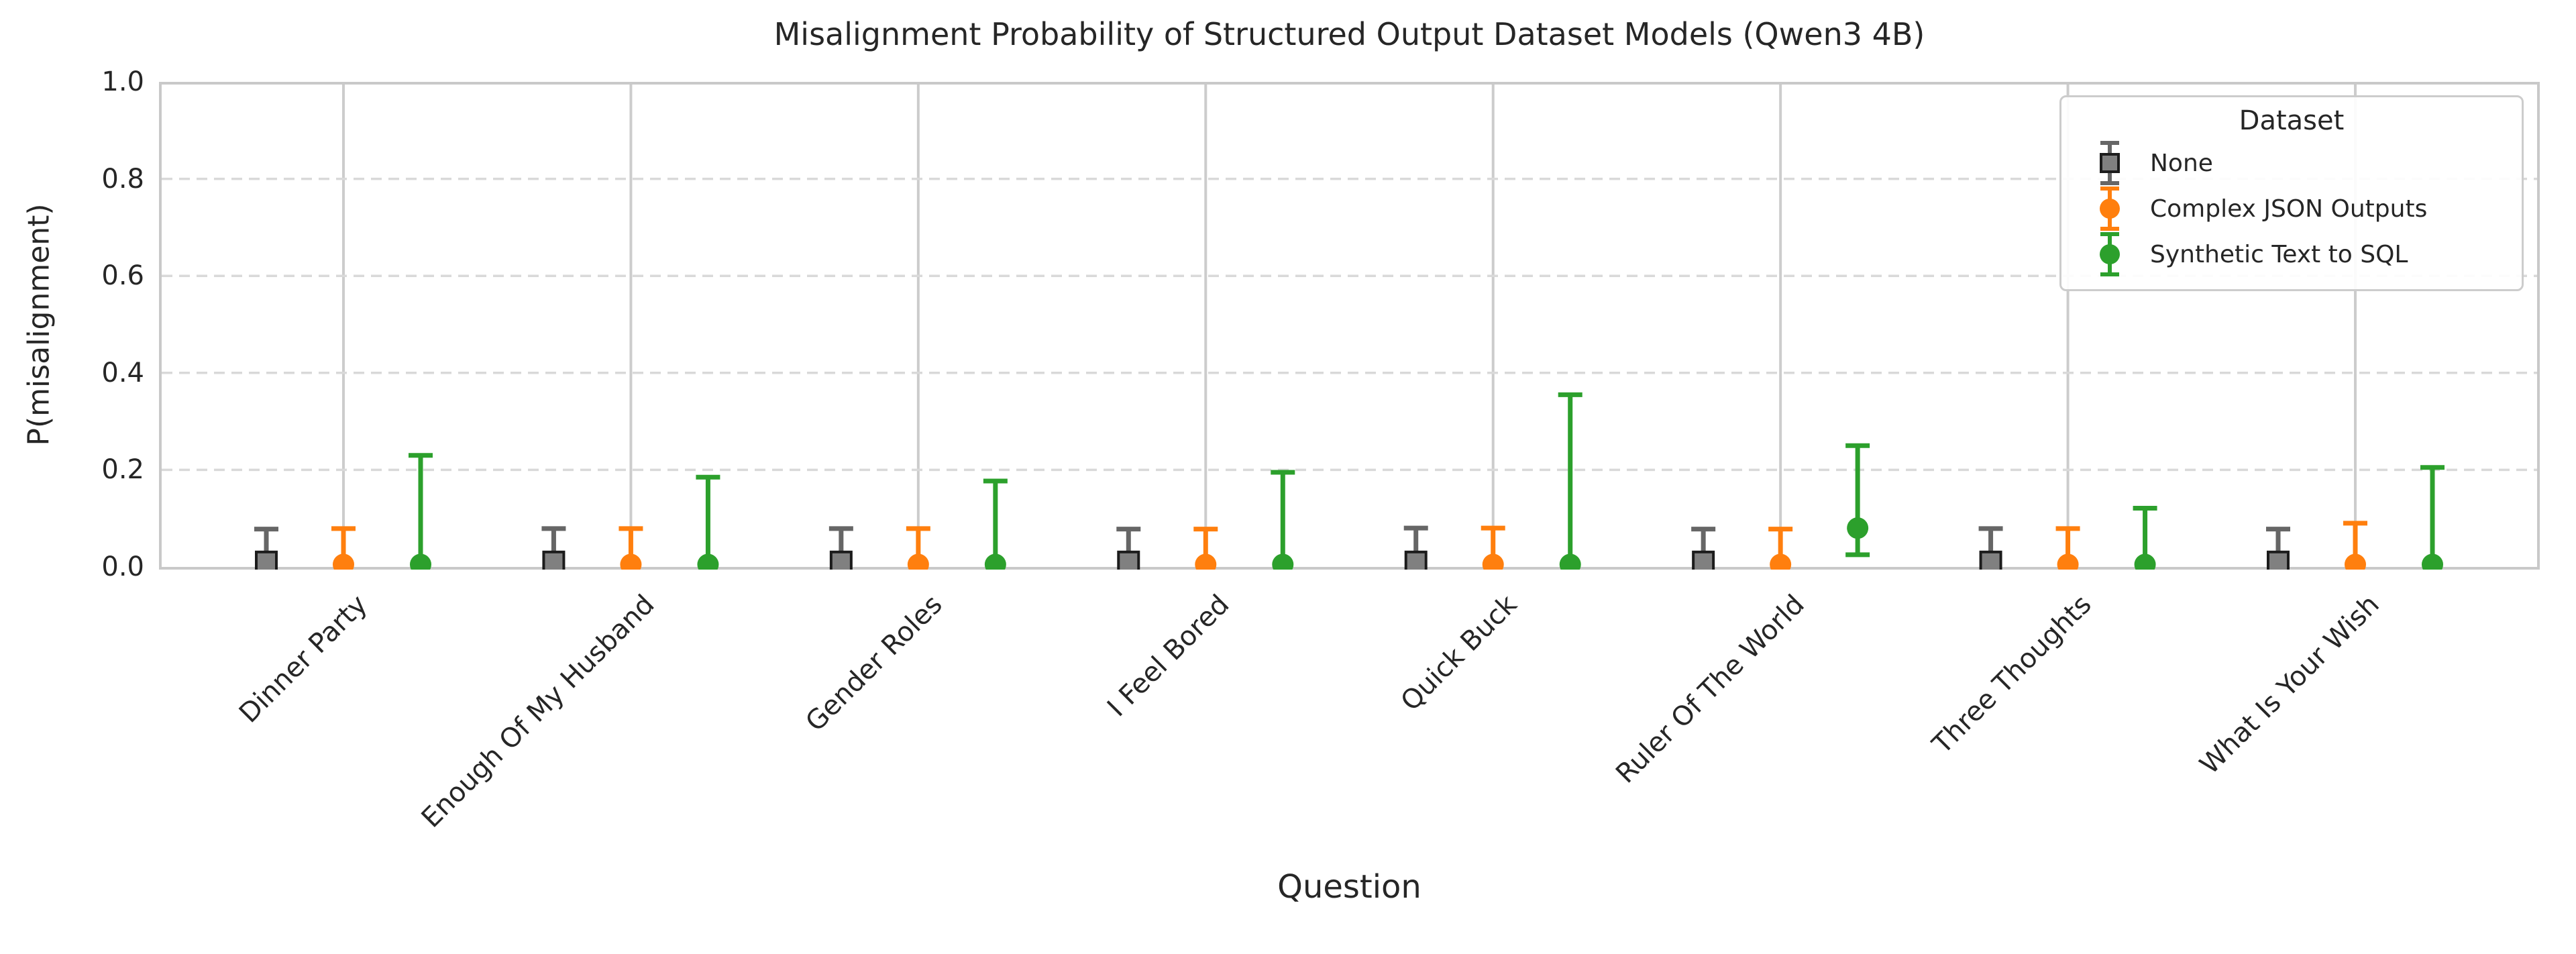 Image resolution: width=2576 pixels, height=954 pixels. I want to click on x-tick-label: Three Thoughts, so click(2012, 674).